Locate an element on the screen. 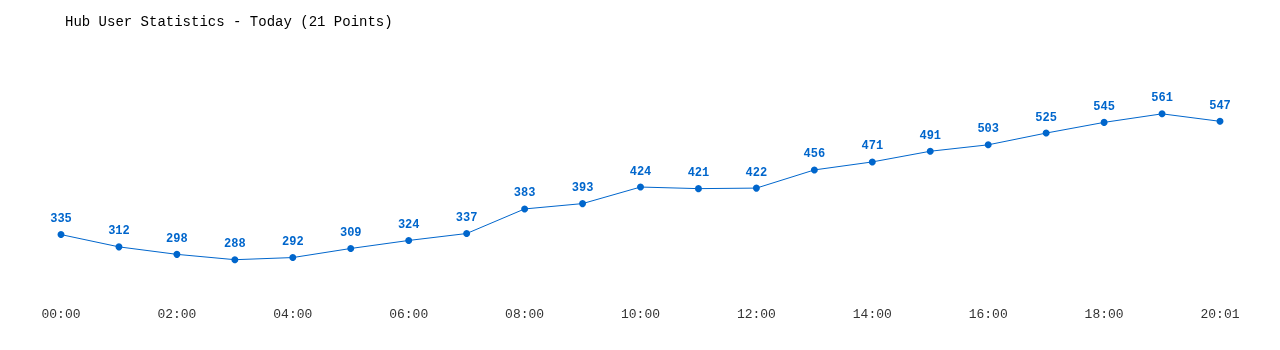 This screenshot has height=350, width=1280. x-tick-label: 20:01 is located at coordinates (1220, 314).